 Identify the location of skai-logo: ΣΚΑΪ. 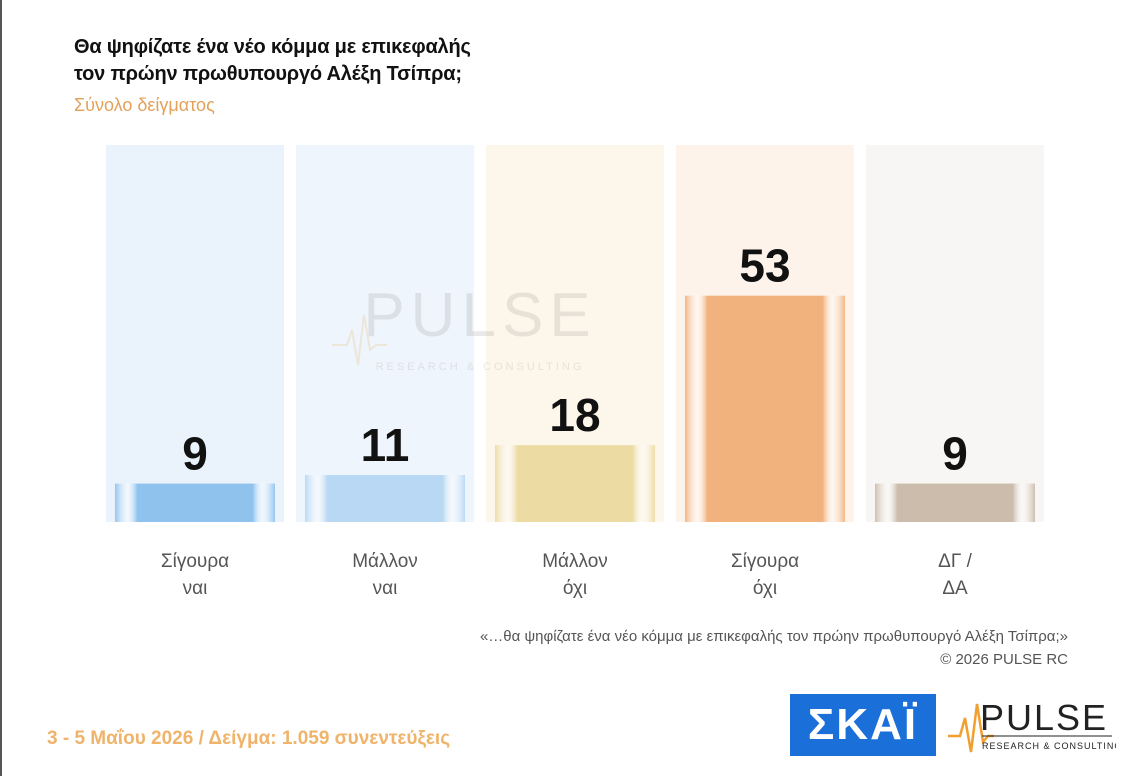
(863, 725).